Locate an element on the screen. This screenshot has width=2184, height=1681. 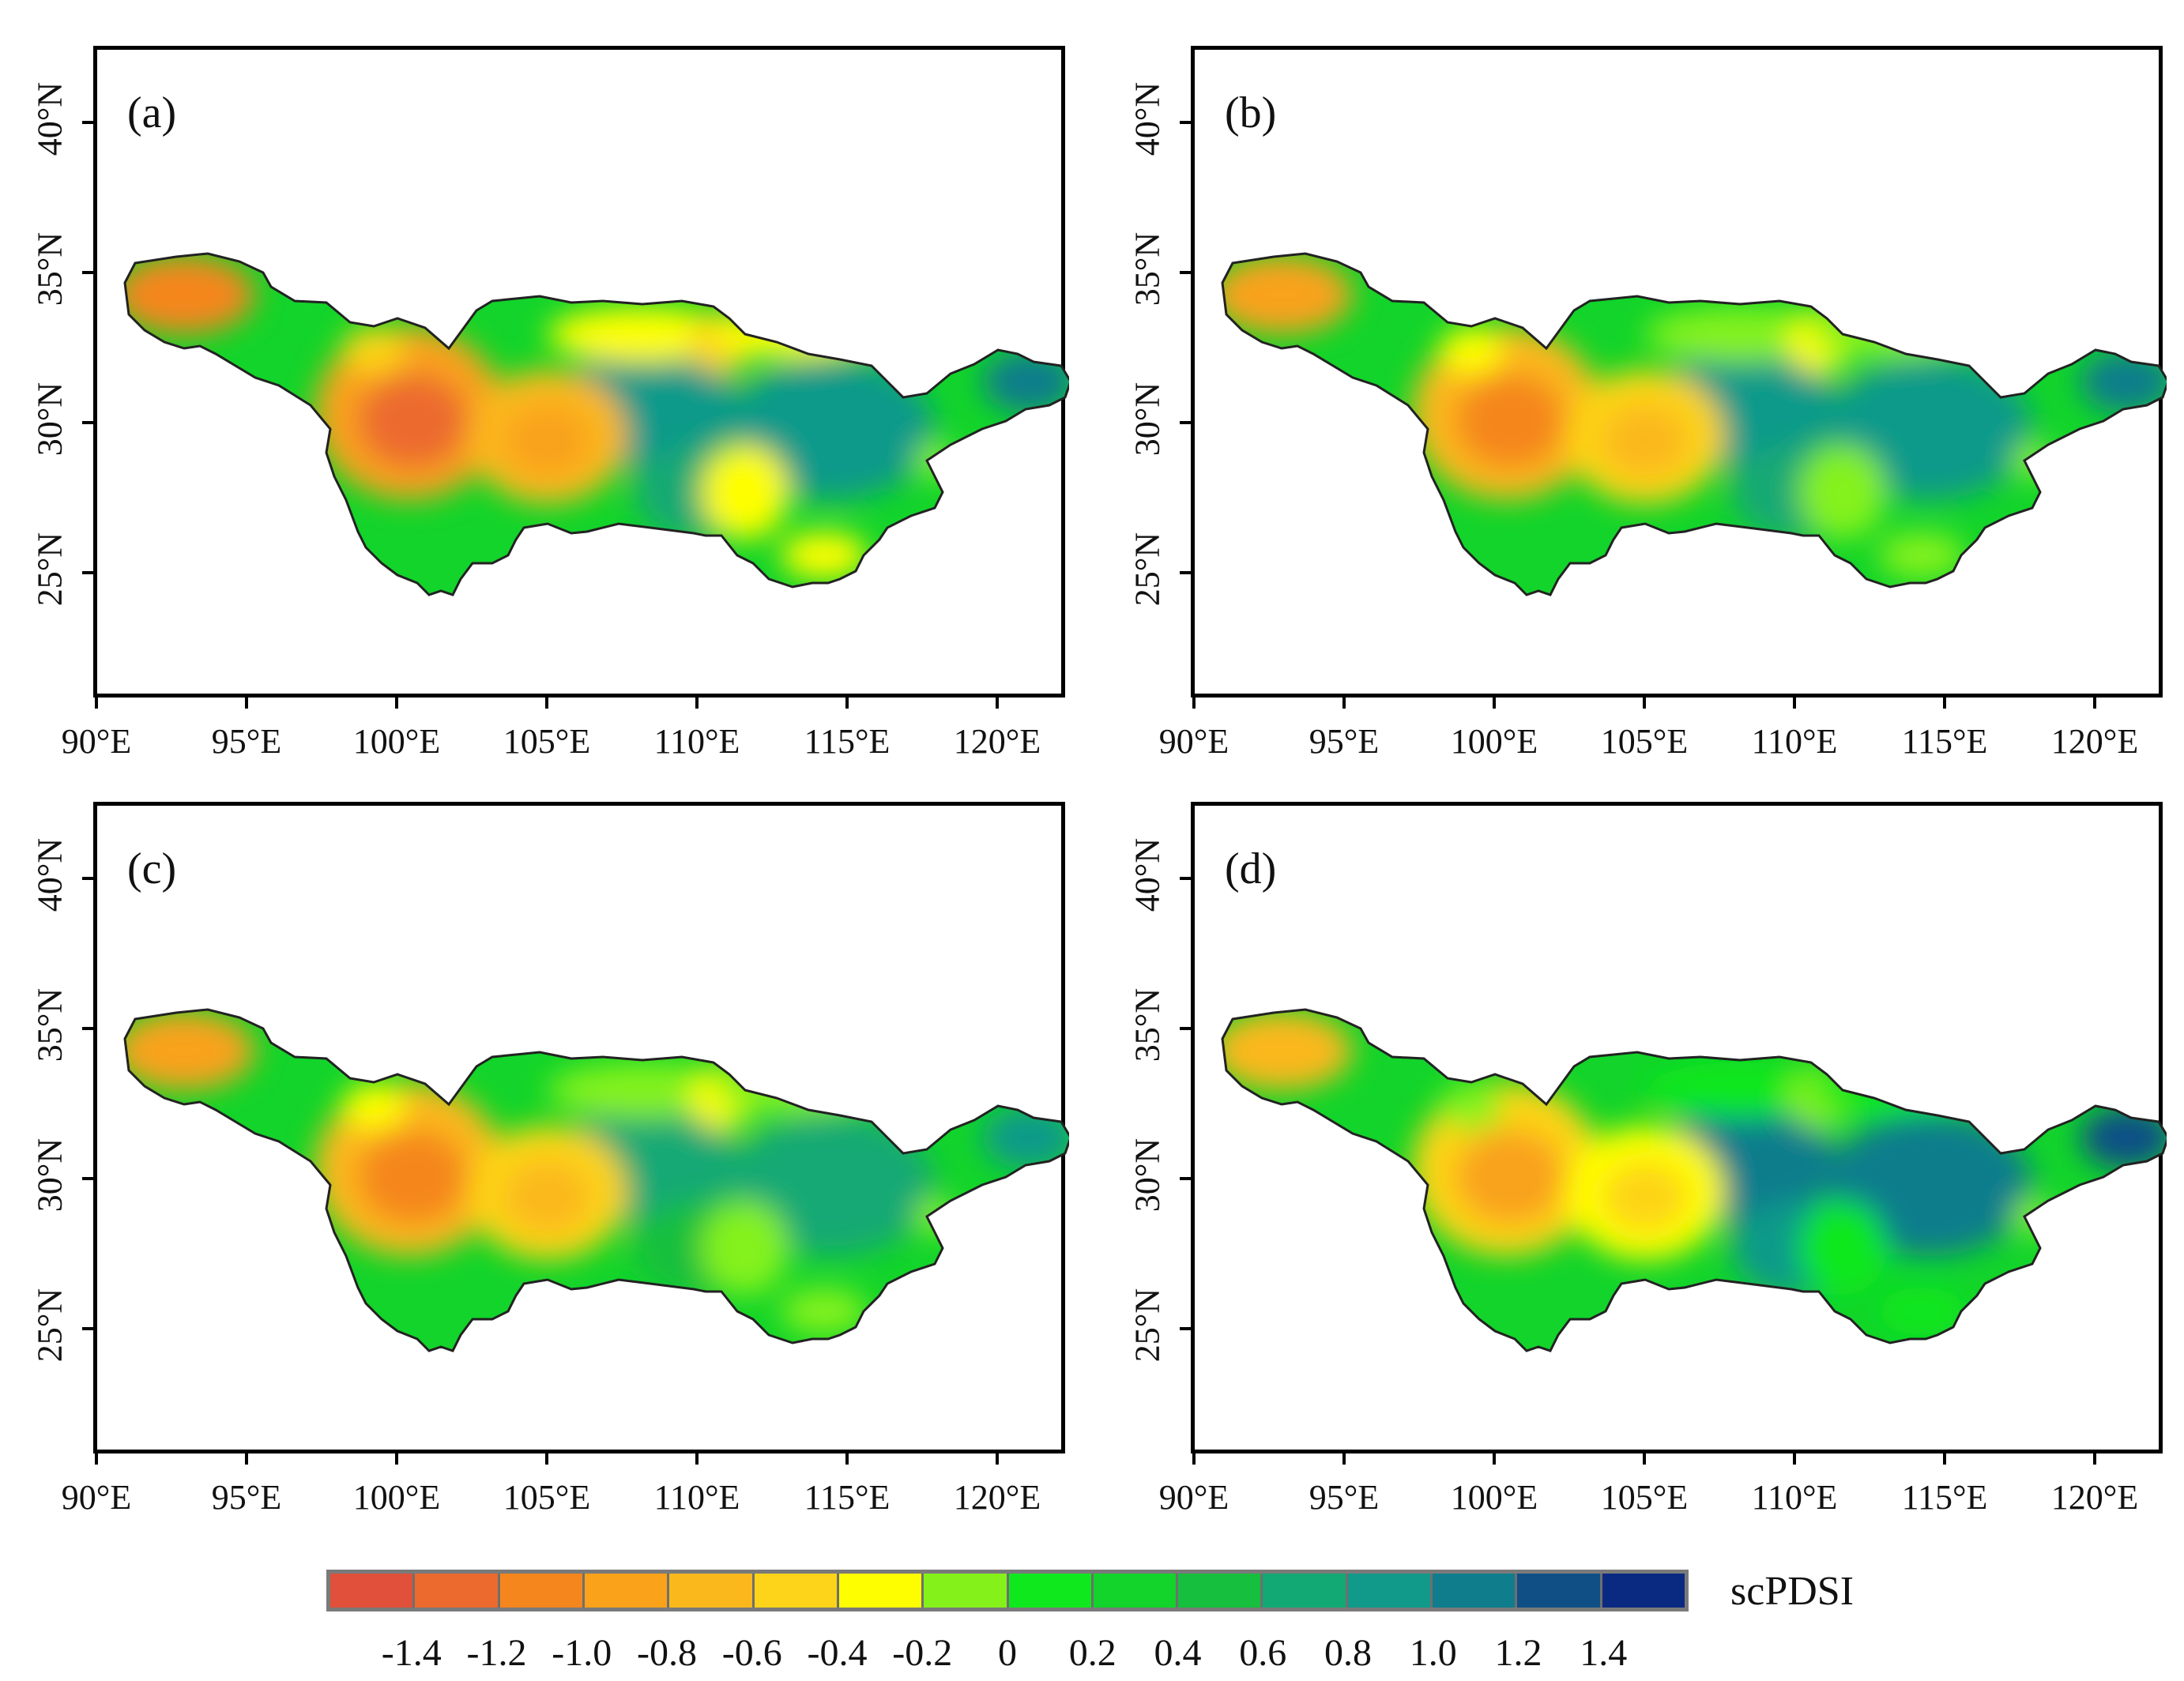
legend-tick-label: -1.0 is located at coordinates (582, 1653).